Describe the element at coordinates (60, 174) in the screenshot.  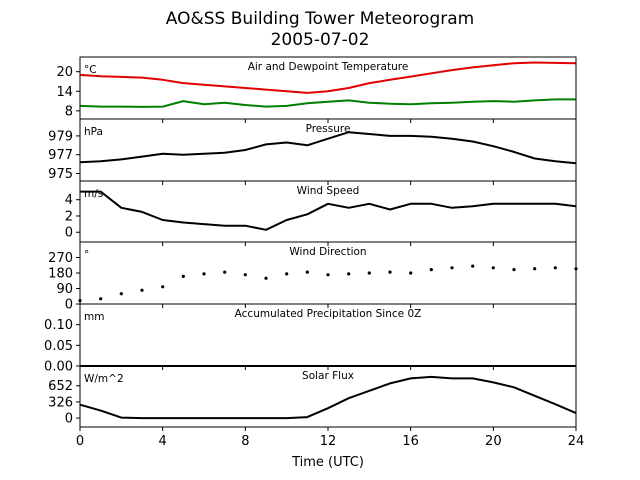
I see `y-tick-label: 975` at that location.